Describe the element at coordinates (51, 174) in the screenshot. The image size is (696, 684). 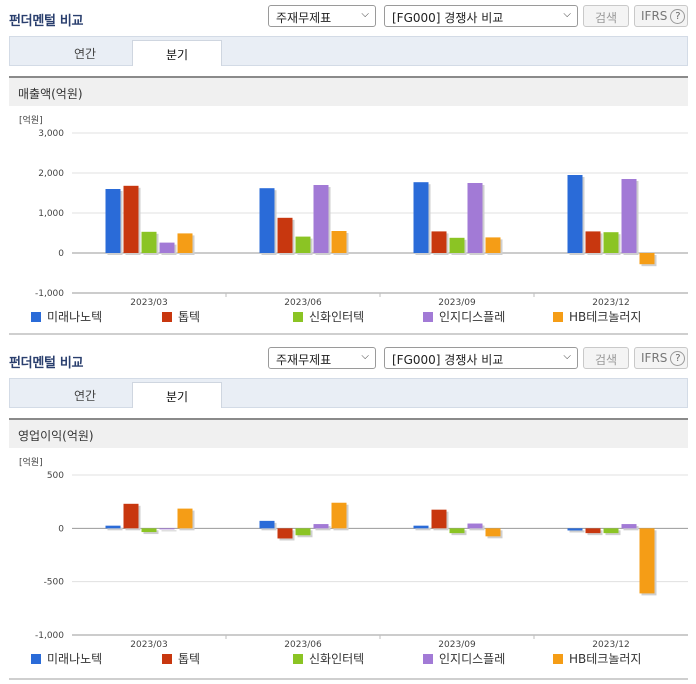
I see `y-tick-label: 2,000` at that location.